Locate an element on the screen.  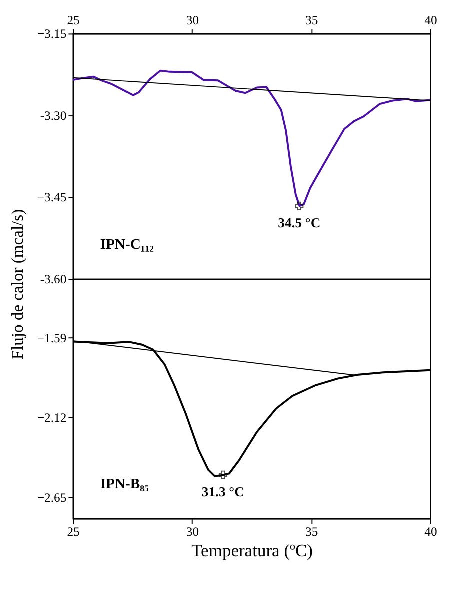
annotation: 34.5 °C is located at coordinates (299, 223).